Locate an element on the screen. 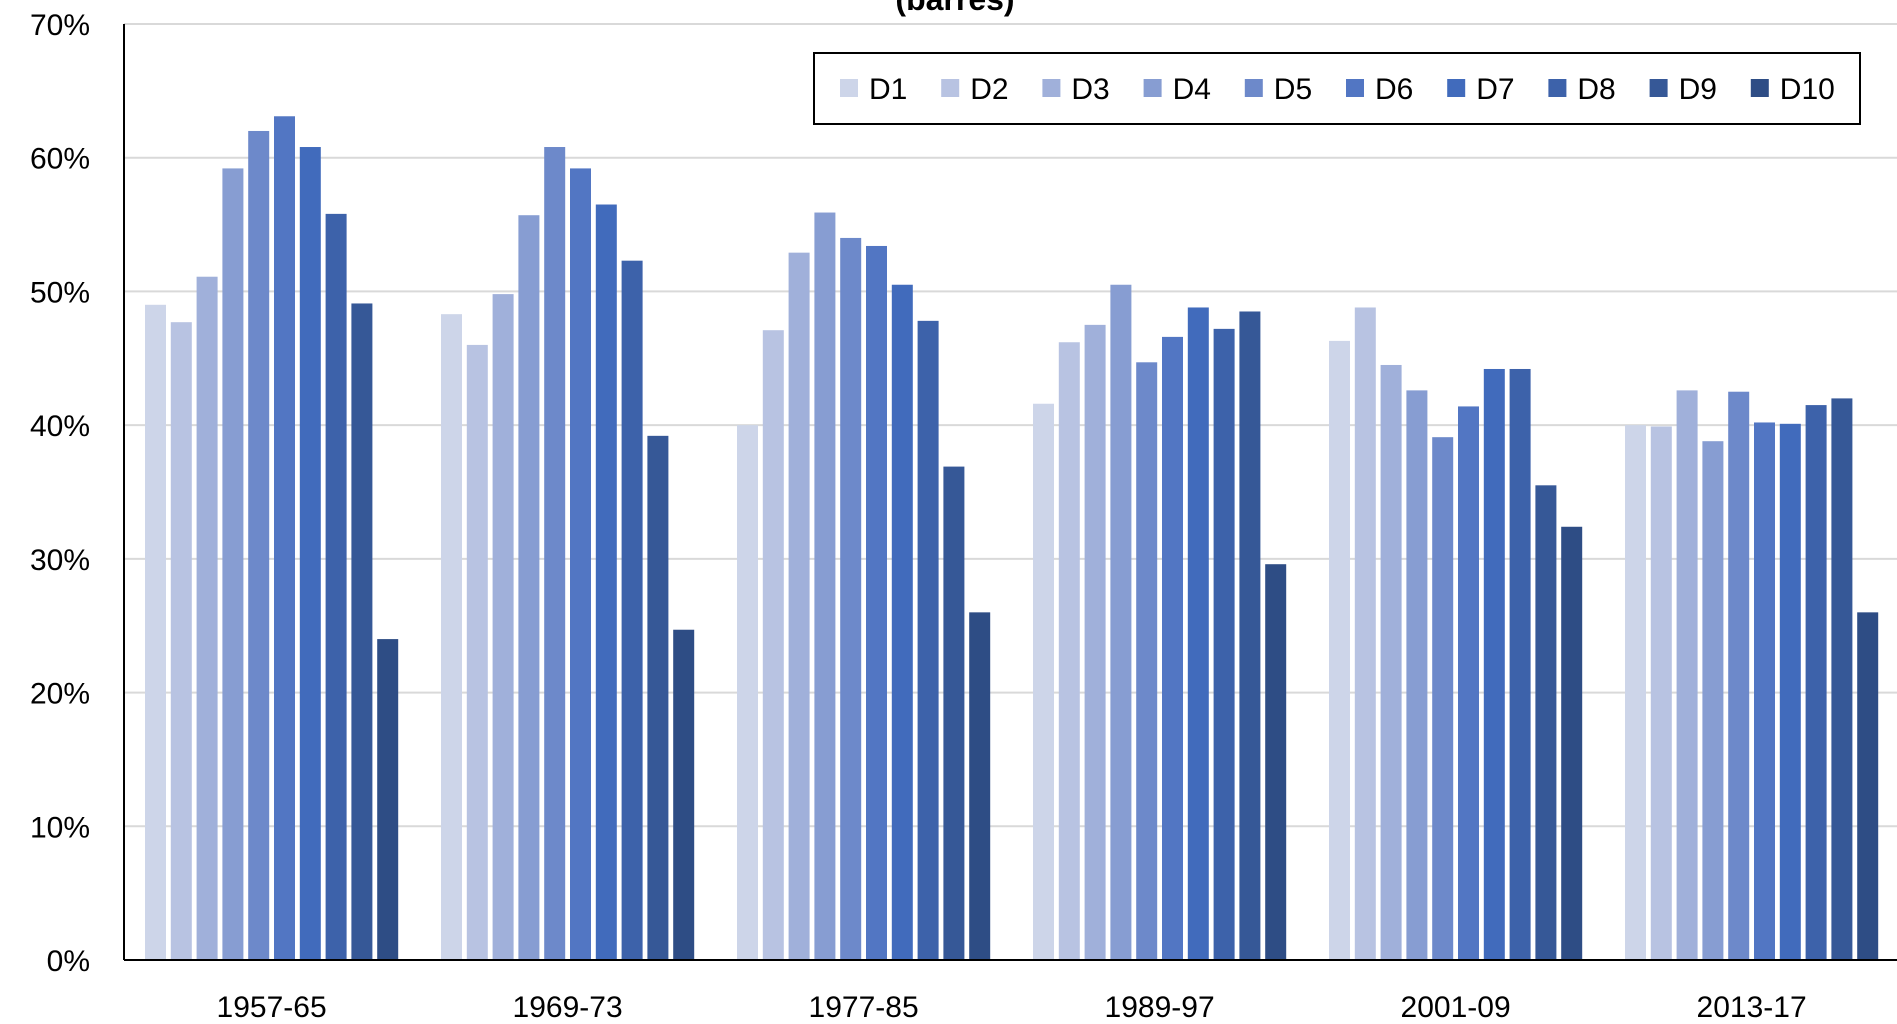 This screenshot has height=1024, width=1897. y-tick-label: 30% is located at coordinates (60, 560).